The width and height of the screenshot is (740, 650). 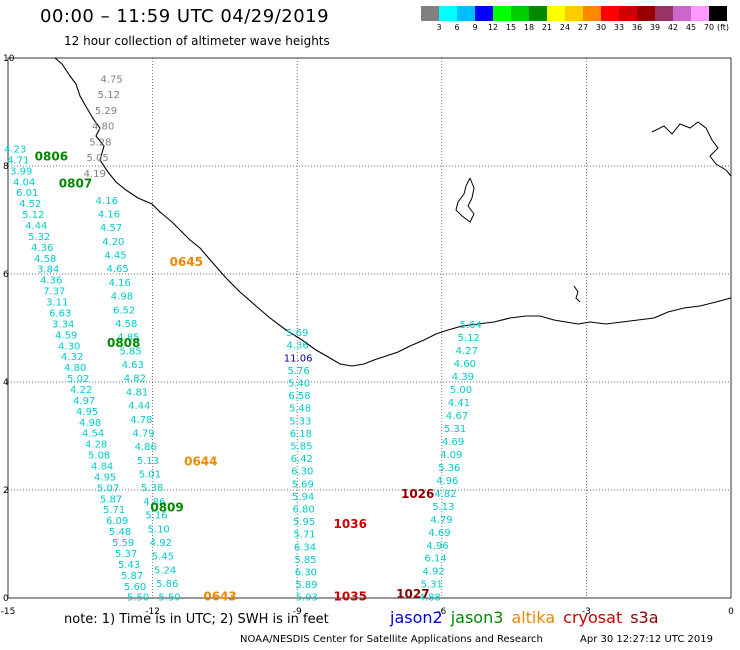 I want to click on swh-value: 4.54, so click(x=93, y=434).